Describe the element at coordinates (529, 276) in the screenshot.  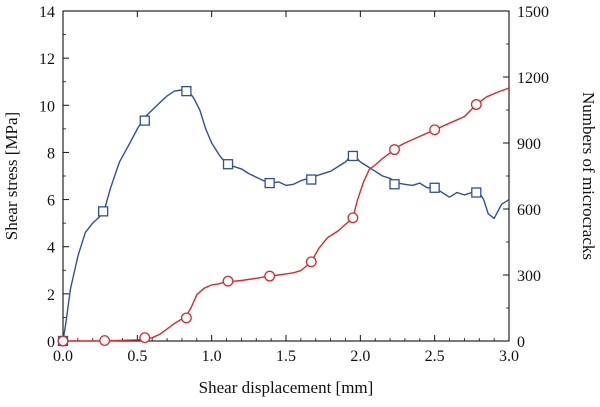
I see `right-y-tick-label: 300` at that location.